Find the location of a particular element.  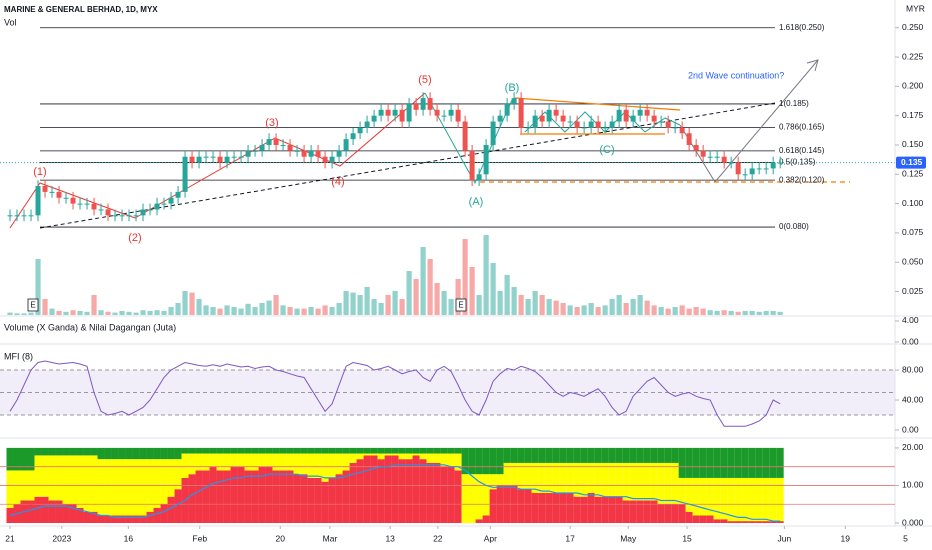

currency-label: MYR is located at coordinates (915, 8).